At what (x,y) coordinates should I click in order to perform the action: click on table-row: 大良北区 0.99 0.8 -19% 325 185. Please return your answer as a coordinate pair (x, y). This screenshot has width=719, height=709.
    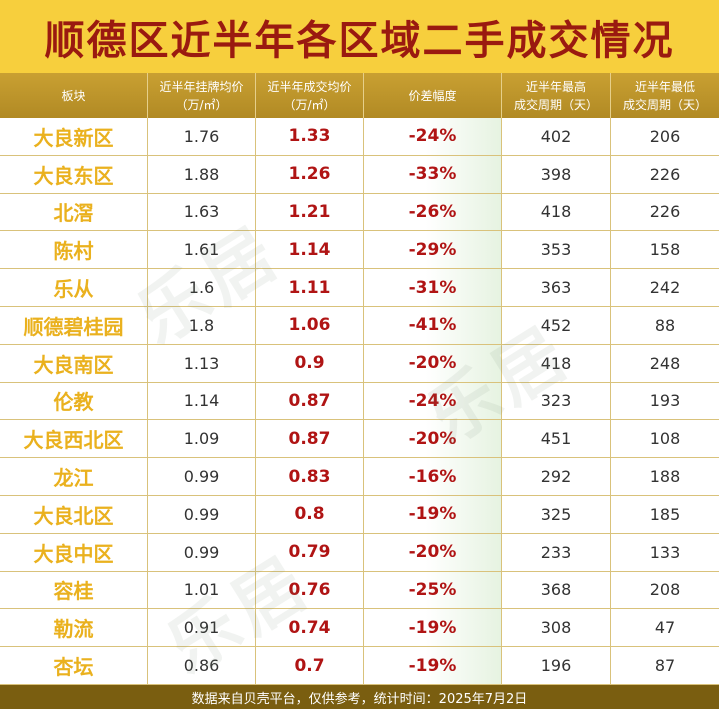
    Looking at the image, I should click on (359, 514).